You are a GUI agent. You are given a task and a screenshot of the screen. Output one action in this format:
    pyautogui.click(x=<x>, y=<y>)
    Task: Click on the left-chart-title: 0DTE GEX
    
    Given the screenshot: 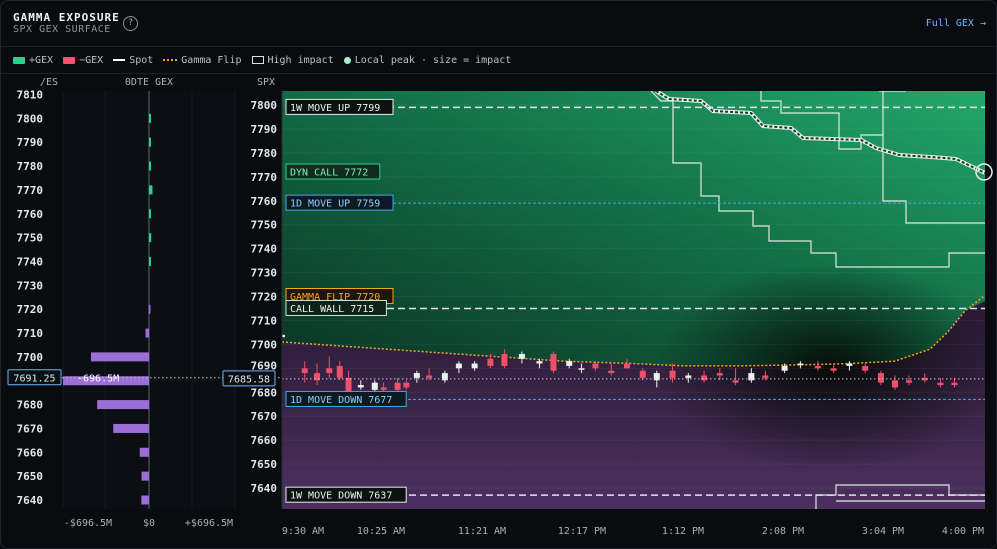 What is the action you would take?
    pyautogui.click(x=149, y=82)
    